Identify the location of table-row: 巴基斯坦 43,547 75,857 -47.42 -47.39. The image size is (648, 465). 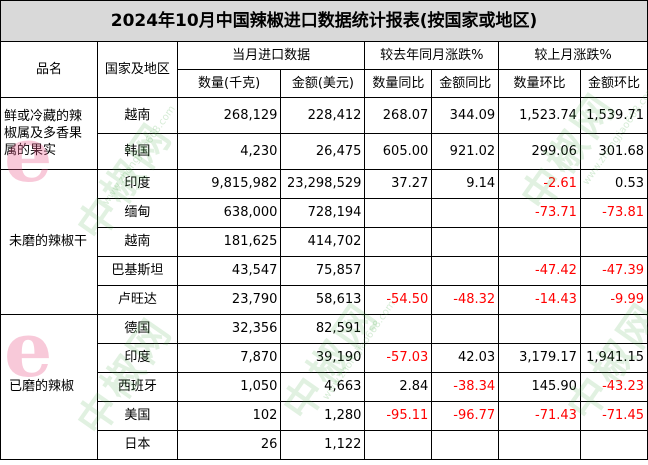
(324, 271).